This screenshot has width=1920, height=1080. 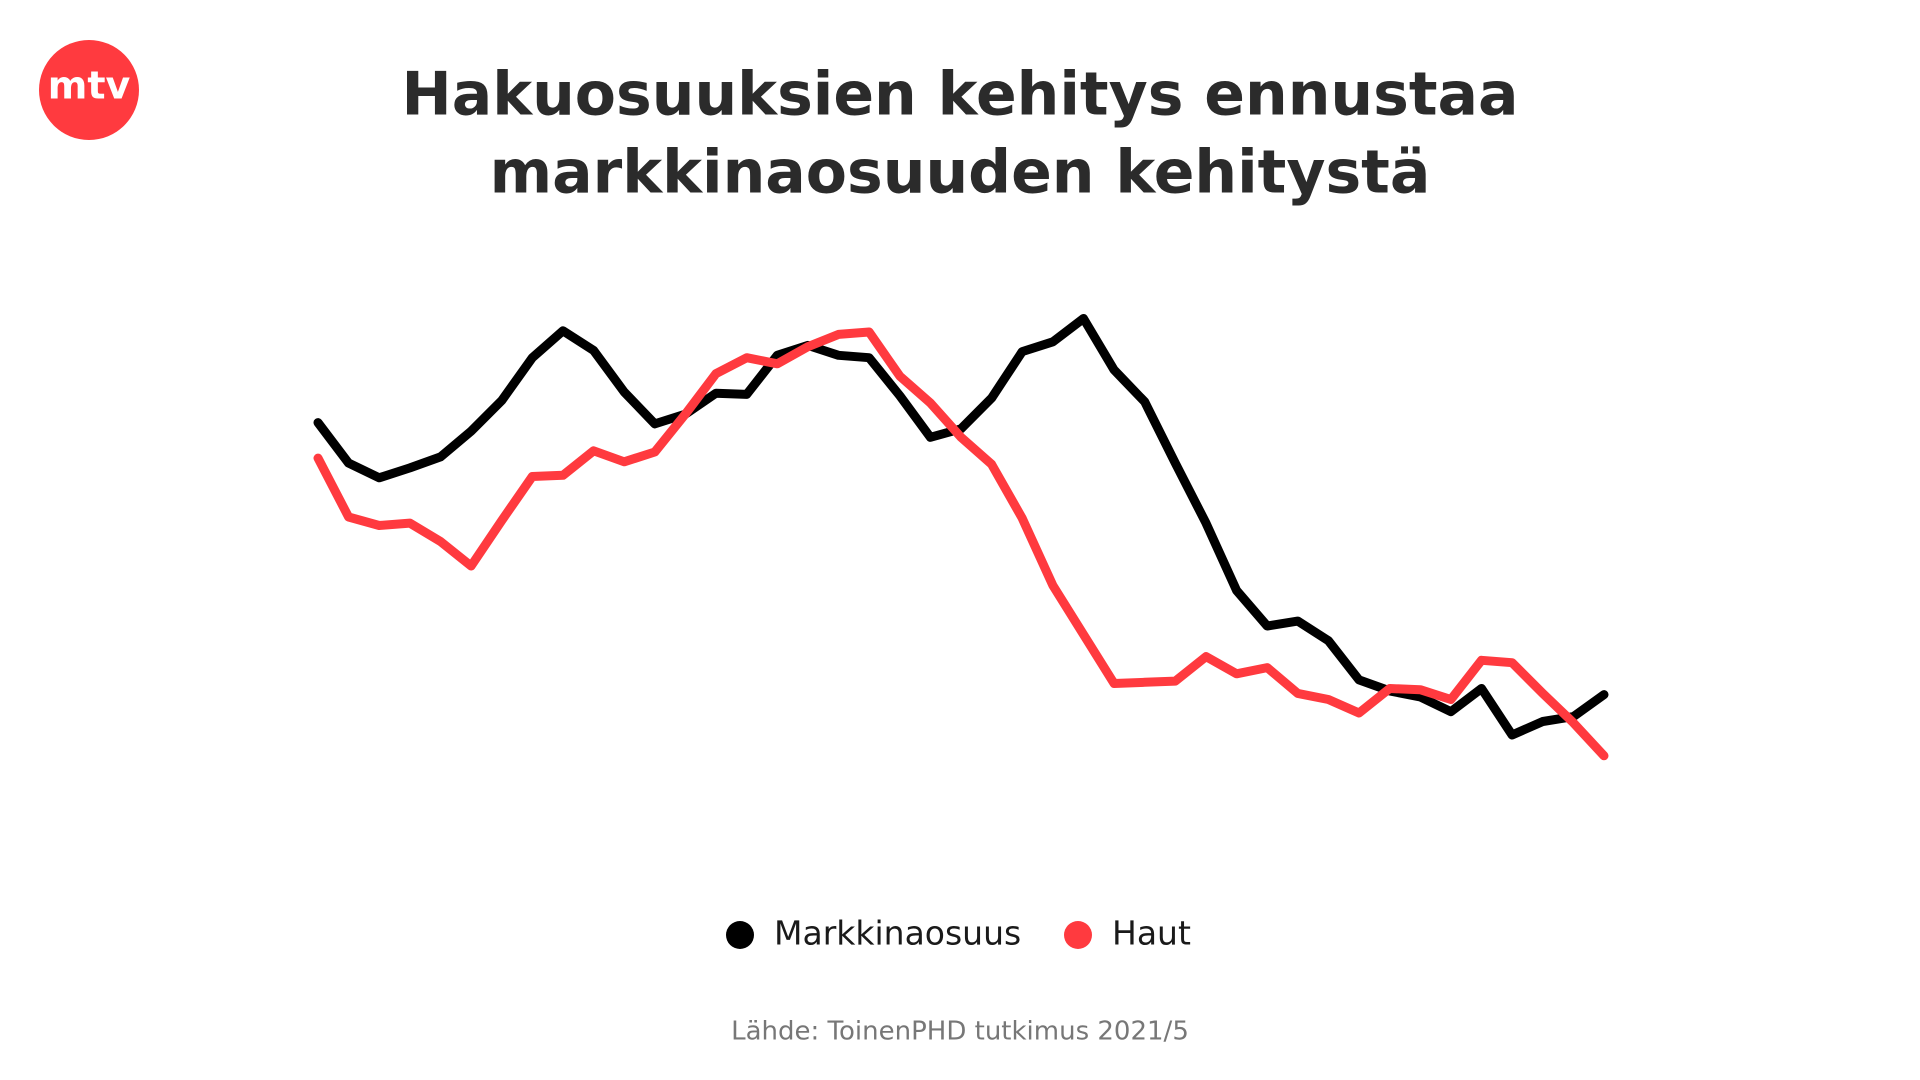 I want to click on chart-title: markkinaosuuden kehitystä, so click(x=960, y=173).